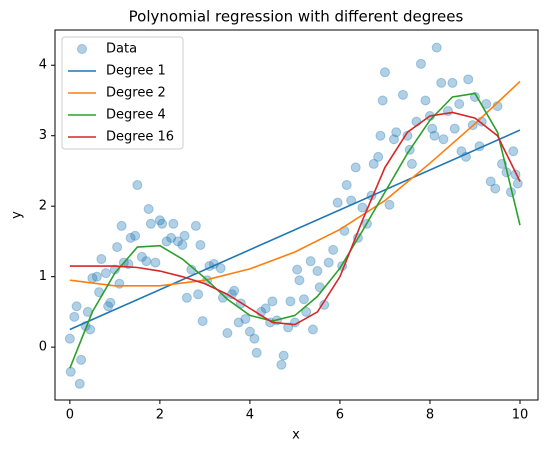 The image size is (554, 453). Describe the element at coordinates (17, 215) in the screenshot. I see `y-axis-label: y` at that location.